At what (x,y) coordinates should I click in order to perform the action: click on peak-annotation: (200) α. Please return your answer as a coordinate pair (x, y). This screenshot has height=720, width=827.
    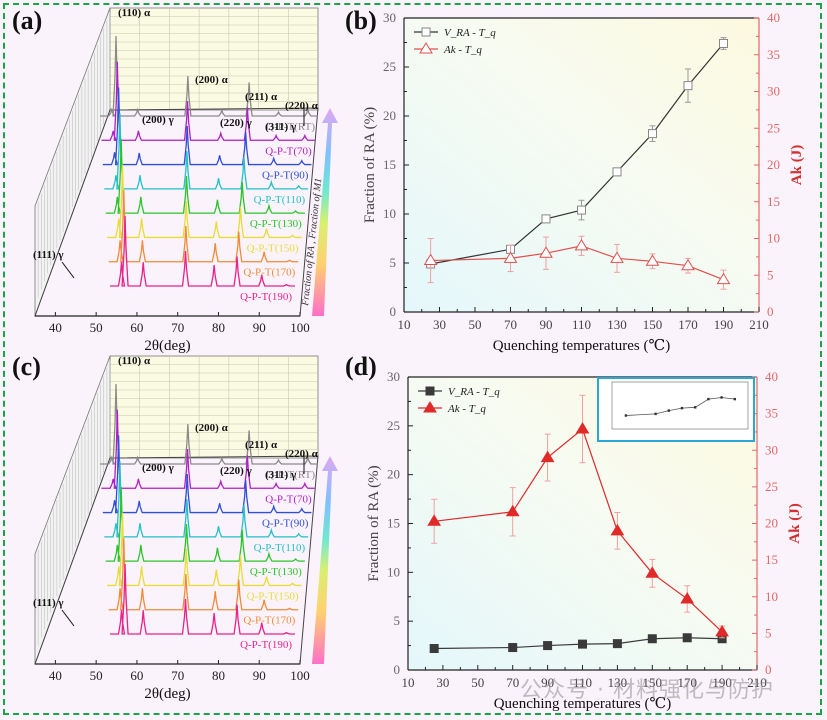
    Looking at the image, I should click on (212, 428).